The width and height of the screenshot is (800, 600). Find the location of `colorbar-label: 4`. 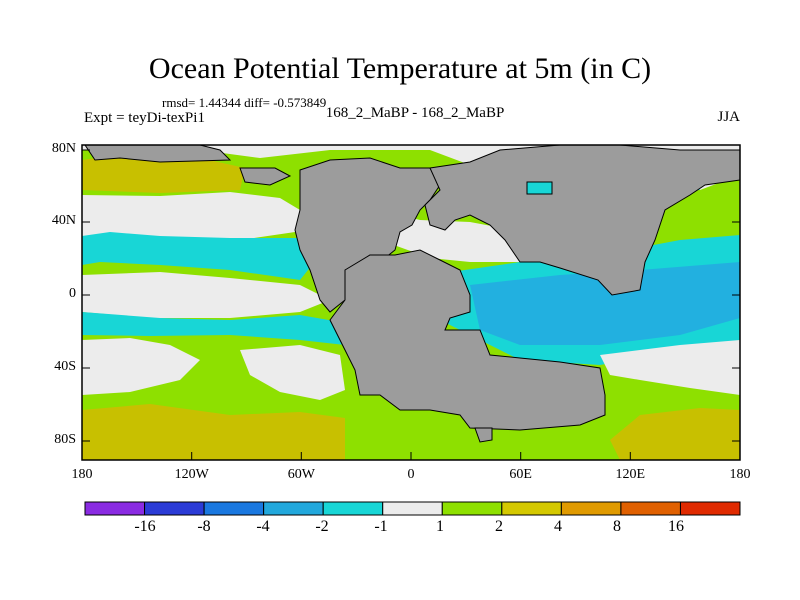

colorbar-label: 4 is located at coordinates (558, 526).